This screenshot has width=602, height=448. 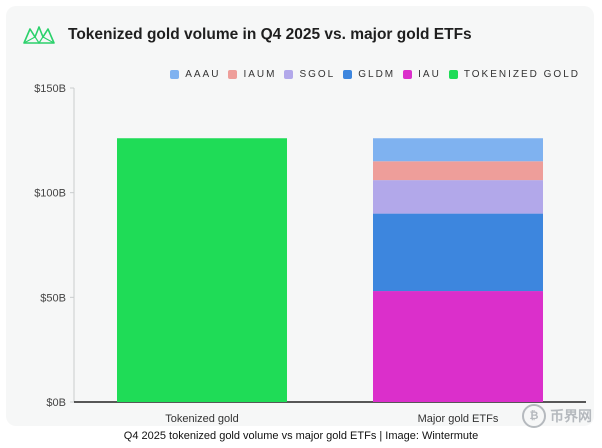 What do you see at coordinates (56, 403) in the screenshot?
I see `y-tick-label: $0B` at bounding box center [56, 403].